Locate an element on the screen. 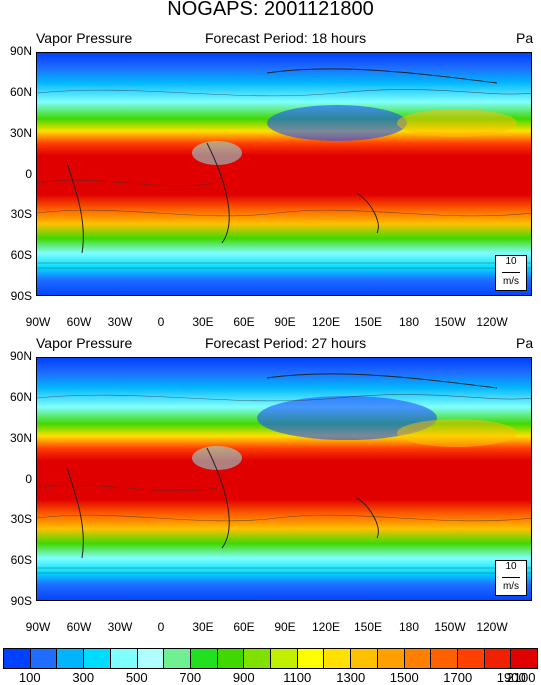  legend-label: 900 is located at coordinates (243, 677).